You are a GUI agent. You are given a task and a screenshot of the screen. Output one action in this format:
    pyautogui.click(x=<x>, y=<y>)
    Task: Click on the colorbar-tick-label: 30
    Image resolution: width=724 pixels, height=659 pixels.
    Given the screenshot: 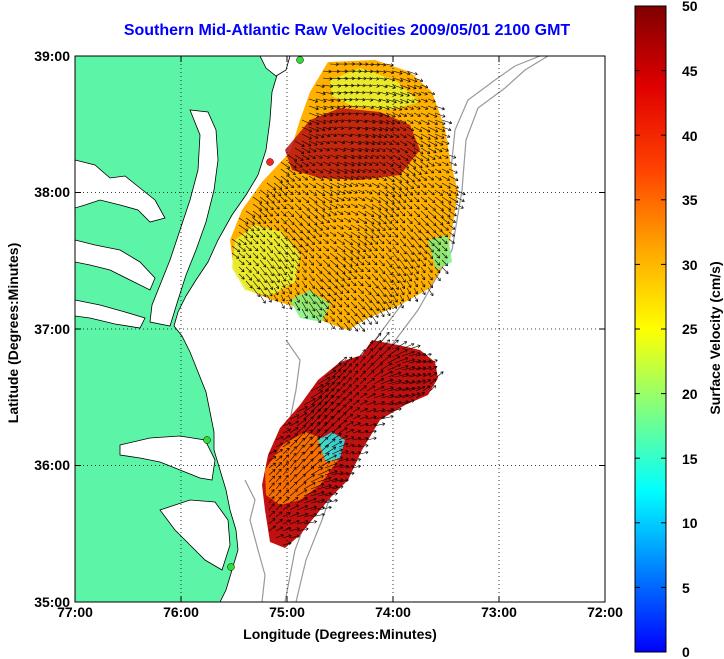 What is the action you would take?
    pyautogui.click(x=690, y=265)
    